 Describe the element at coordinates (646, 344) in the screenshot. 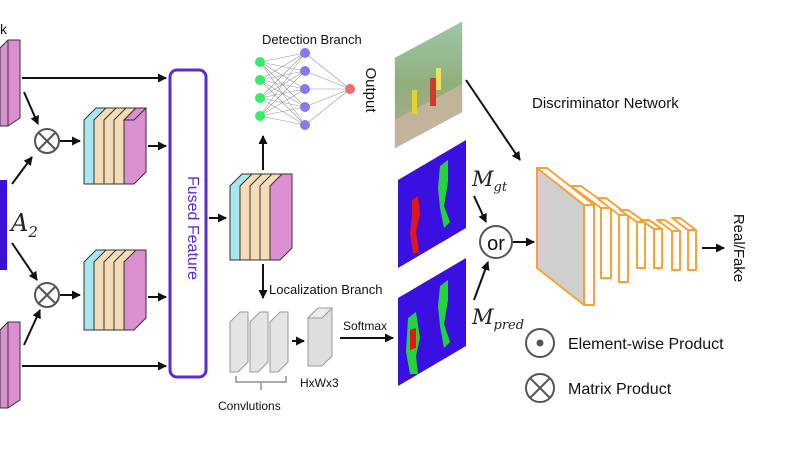

I see `svg-text: Element-wise Product` at that location.